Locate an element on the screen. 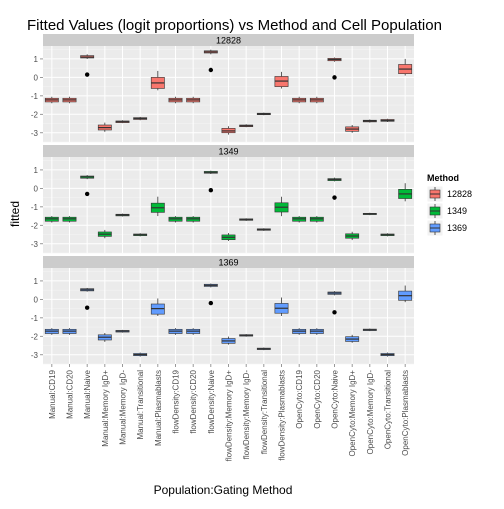 This screenshot has height=509, width=504. x-axis-label: Population:Gating Method is located at coordinates (223, 490).